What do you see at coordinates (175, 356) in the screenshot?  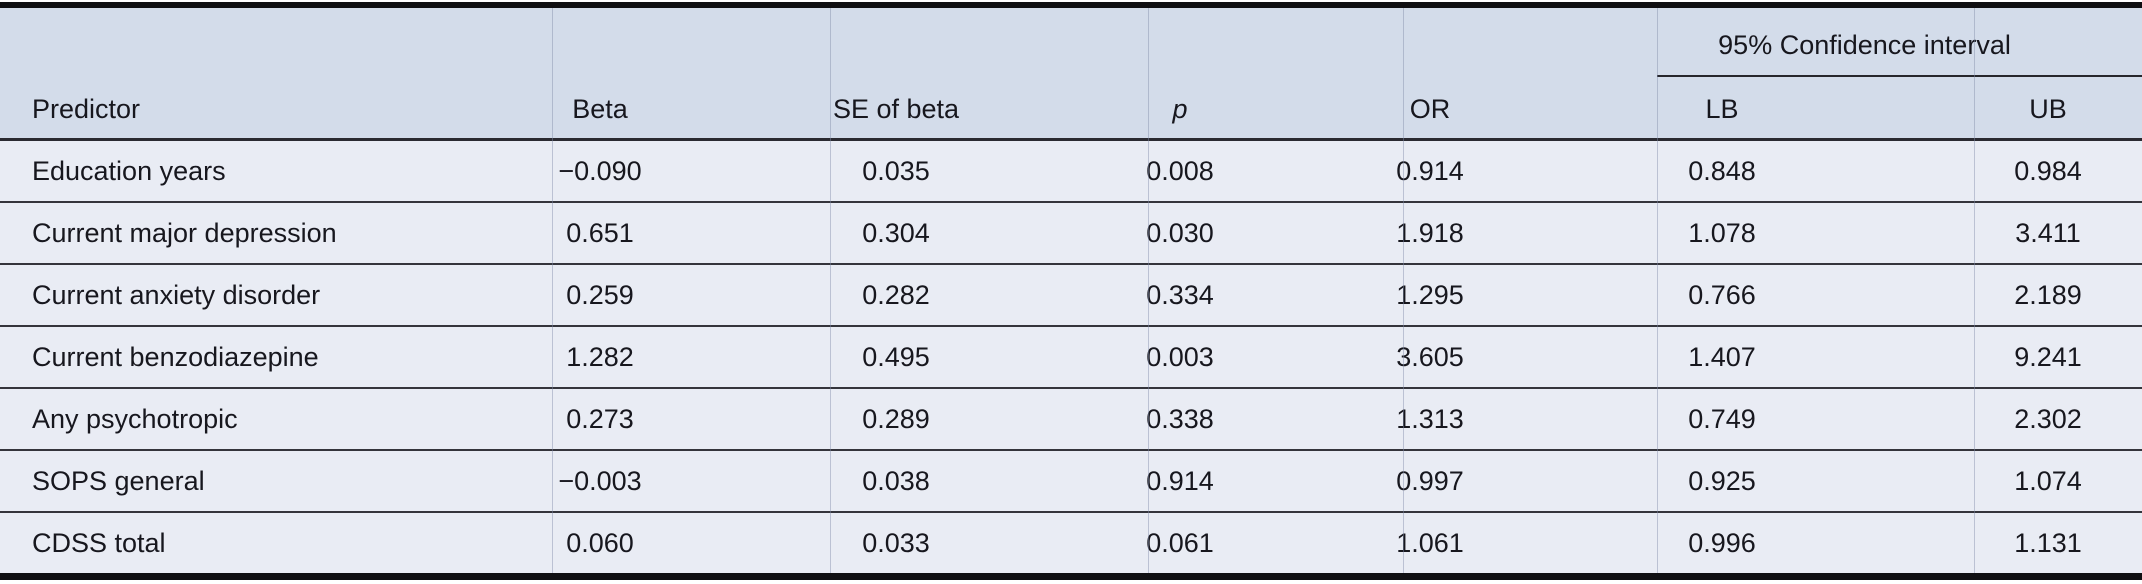 I see `cell-predictor: Current benzodiazepine` at bounding box center [175, 356].